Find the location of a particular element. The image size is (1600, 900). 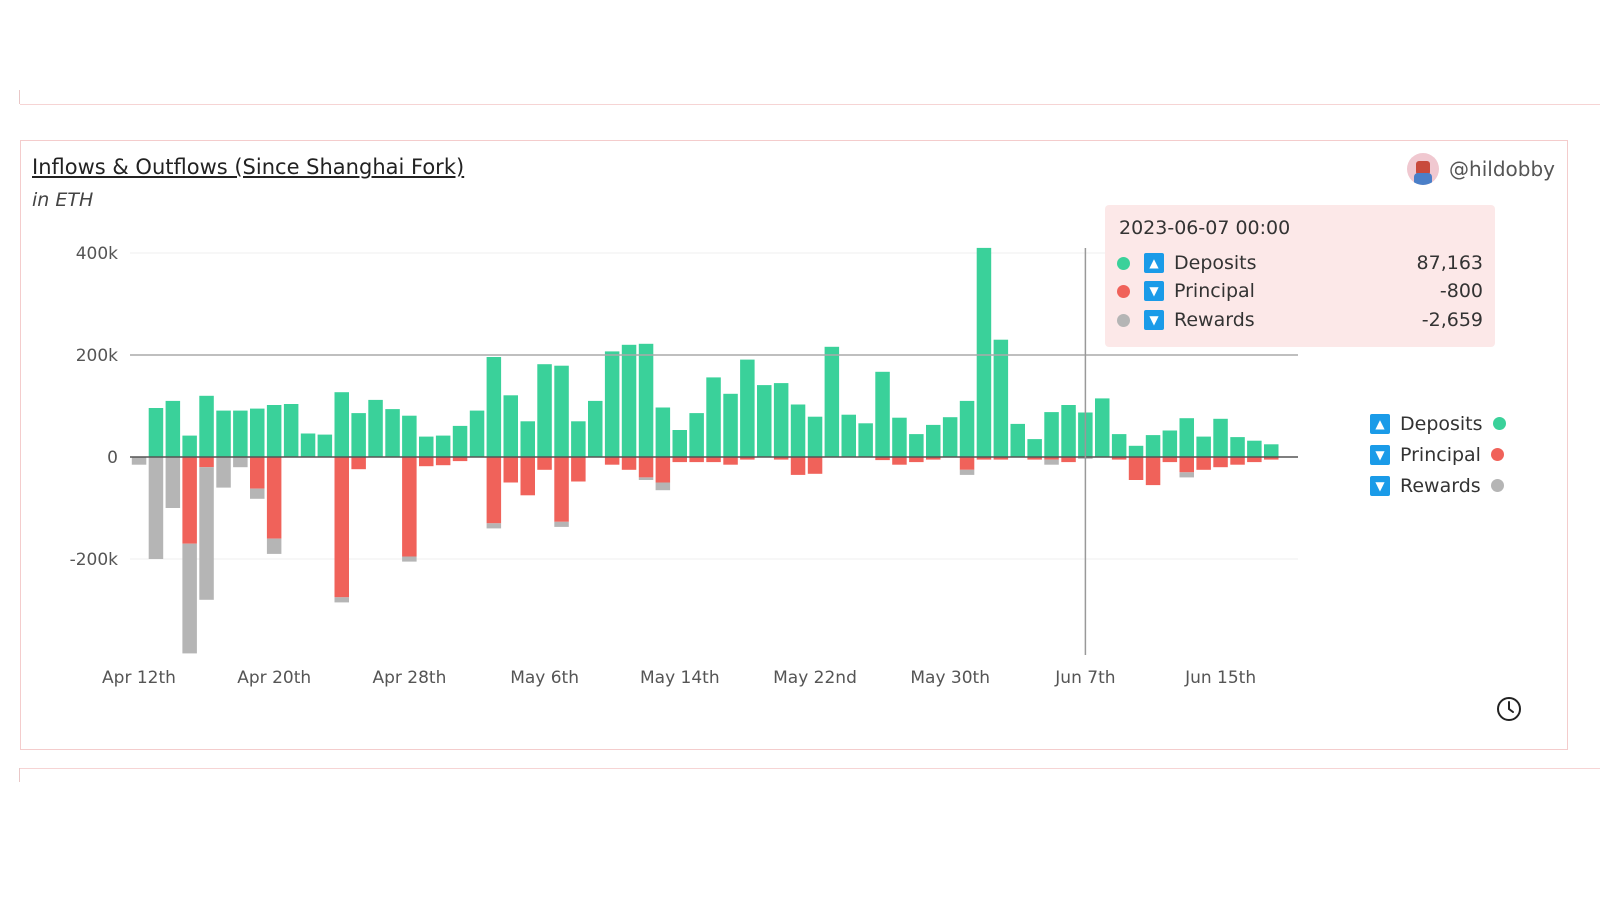

tooltip-value: -2,659 is located at coordinates (1452, 320).